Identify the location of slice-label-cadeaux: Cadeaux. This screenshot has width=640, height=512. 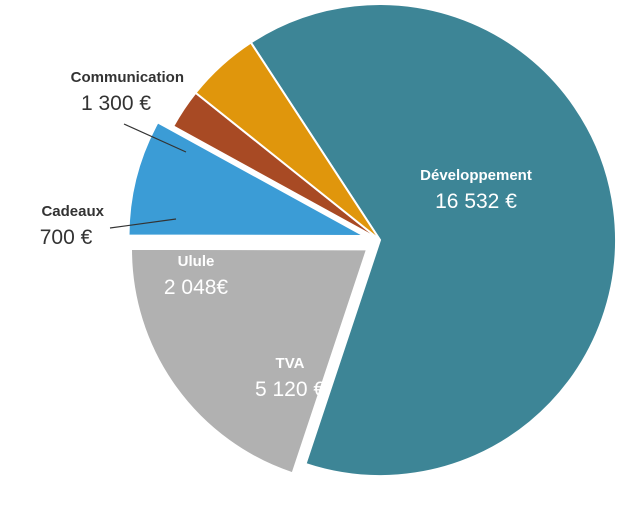
(72, 211).